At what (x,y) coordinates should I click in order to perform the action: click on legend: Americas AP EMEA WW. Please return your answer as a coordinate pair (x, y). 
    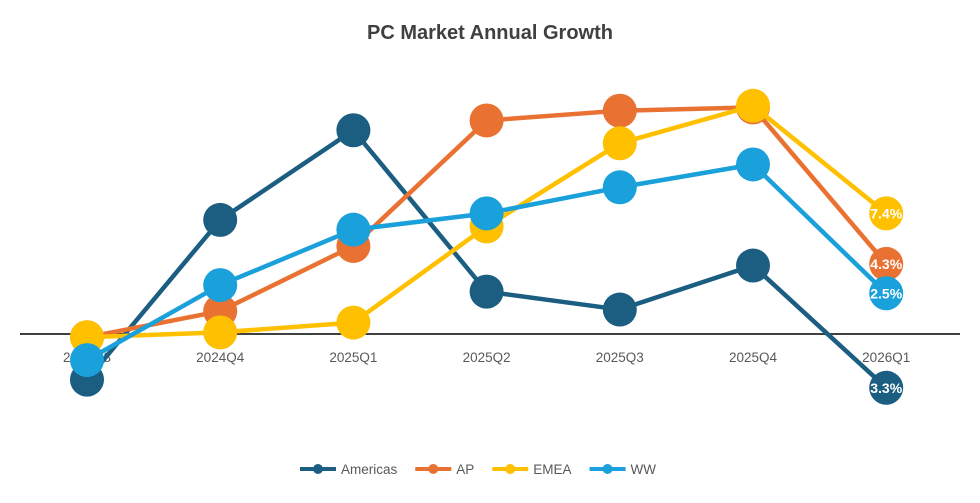
    Looking at the image, I should click on (478, 469).